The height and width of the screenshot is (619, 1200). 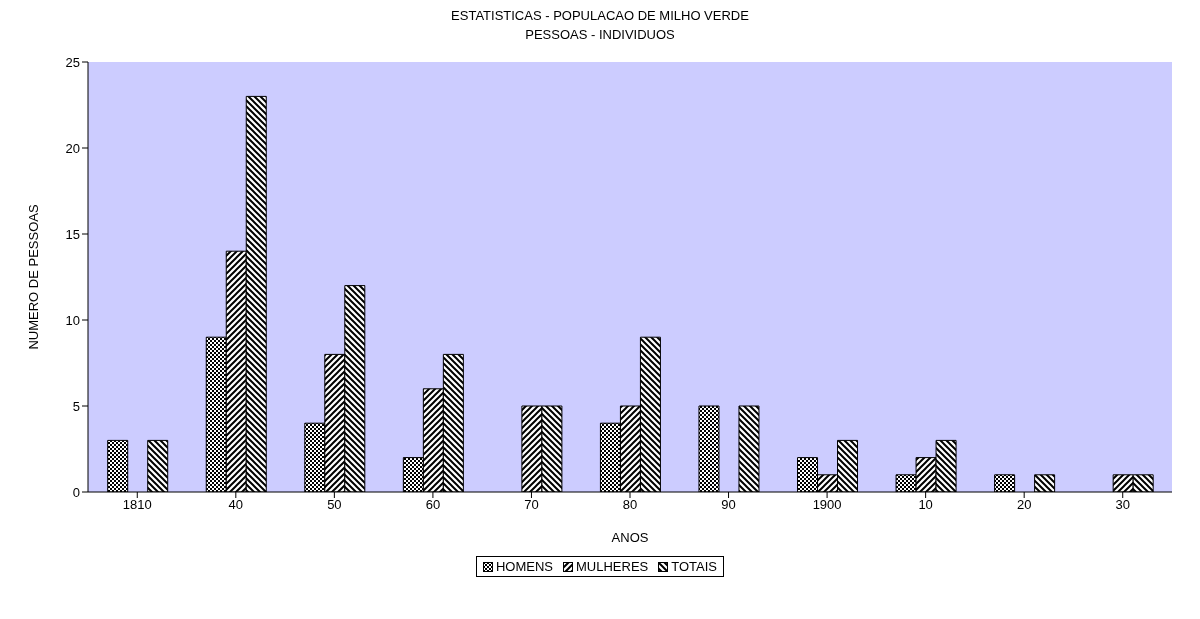 What do you see at coordinates (334, 505) in the screenshot?
I see `x-tick-label: 50` at bounding box center [334, 505].